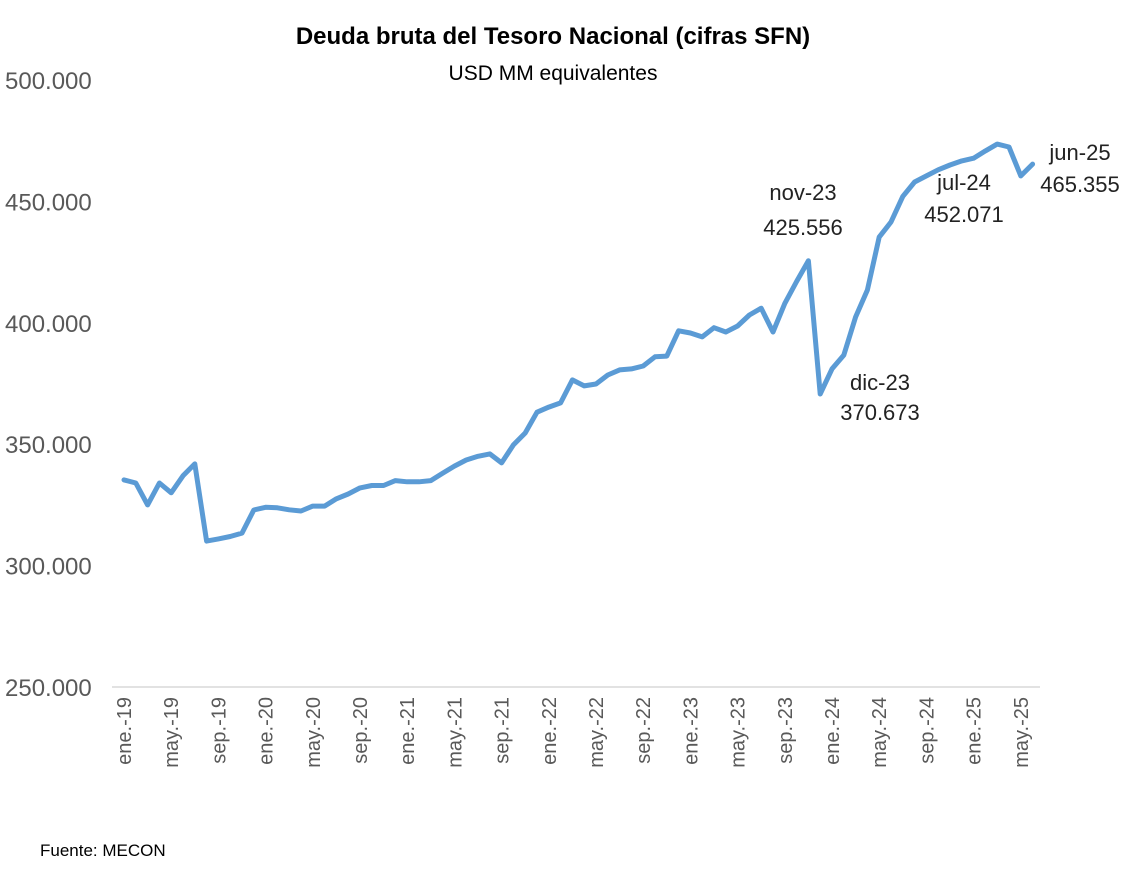 The image size is (1128, 880). Describe the element at coordinates (219, 730) in the screenshot. I see `x-tick-label: sep.-19` at that location.